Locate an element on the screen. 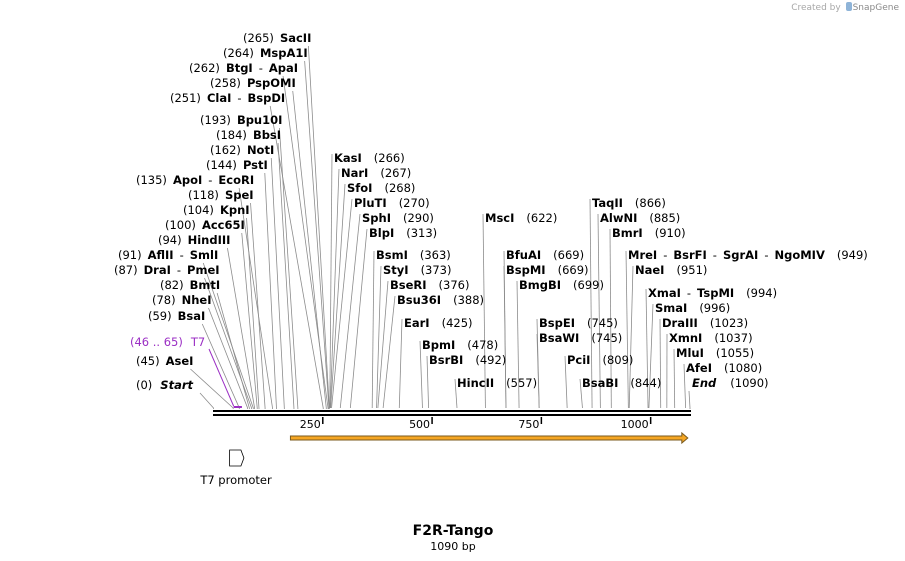  site-label-asei: (45) AseI is located at coordinates (164, 361).